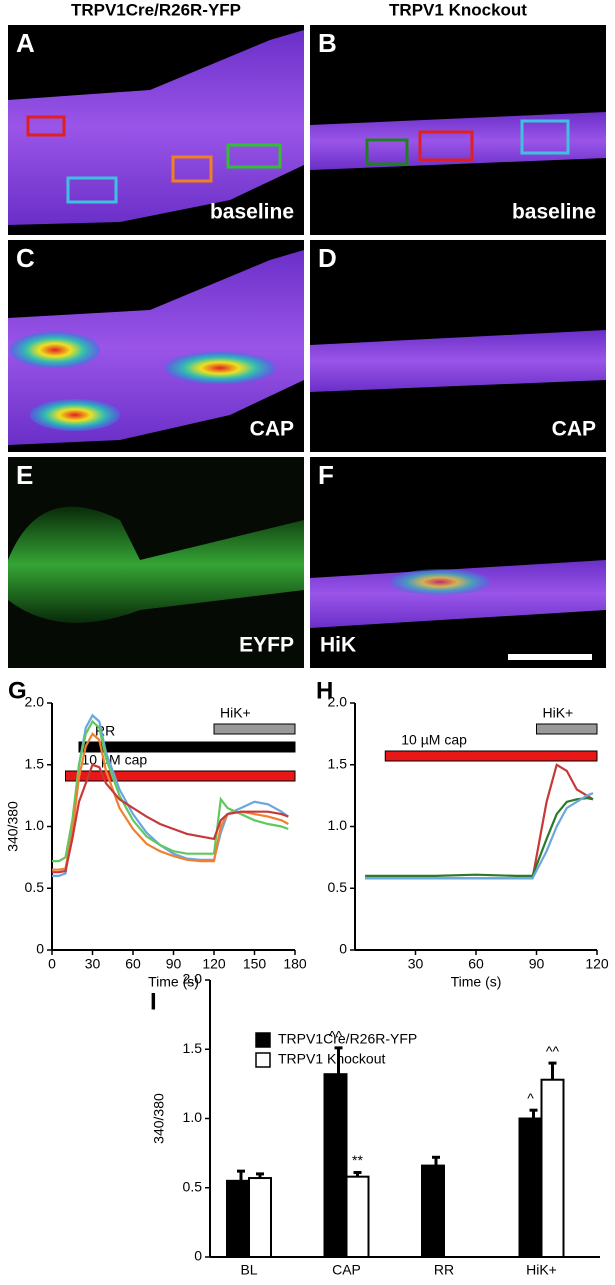 This screenshot has width=615, height=1285. What do you see at coordinates (327, 258) in the screenshot?
I see `panel-letter: D` at bounding box center [327, 258].